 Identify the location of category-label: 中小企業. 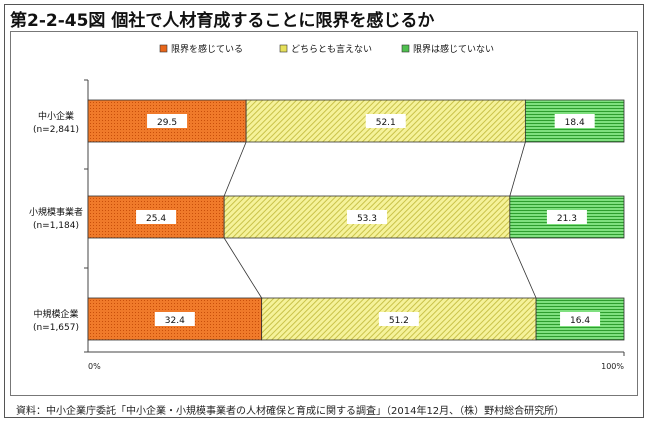
(56, 116).